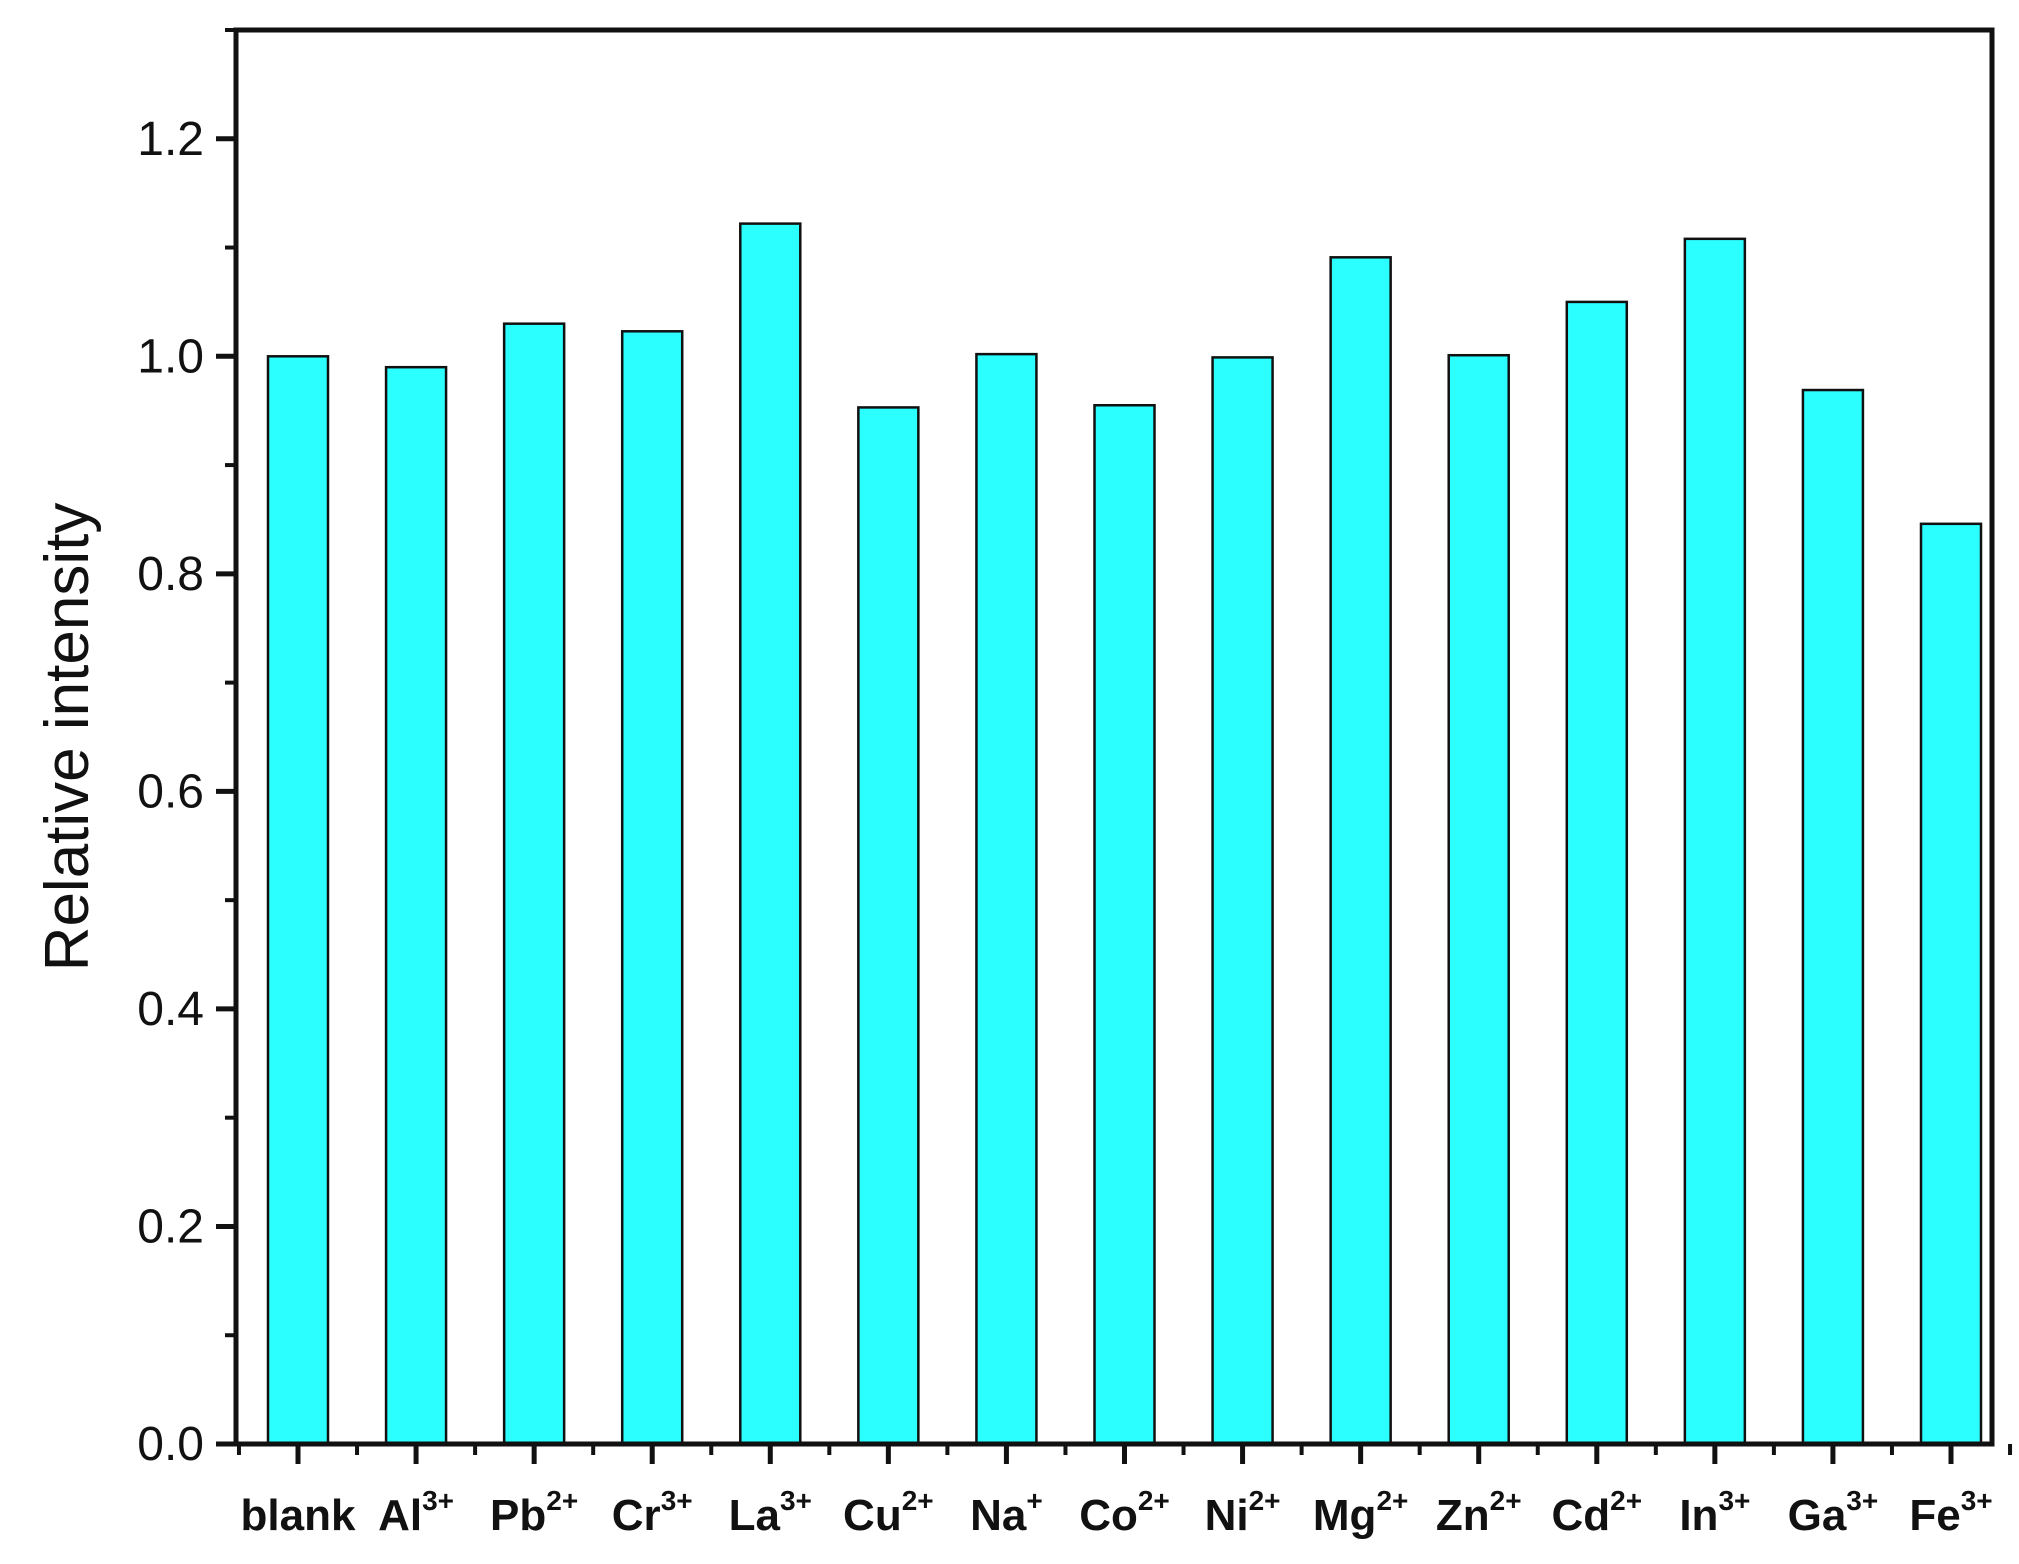 The width and height of the screenshot is (2019, 1564). I want to click on x-category-label: blank, so click(298, 1515).